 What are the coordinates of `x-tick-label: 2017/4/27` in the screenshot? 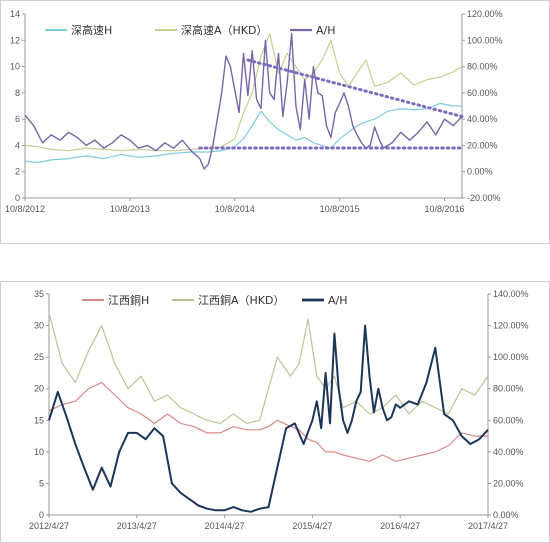 It's located at (488, 526).